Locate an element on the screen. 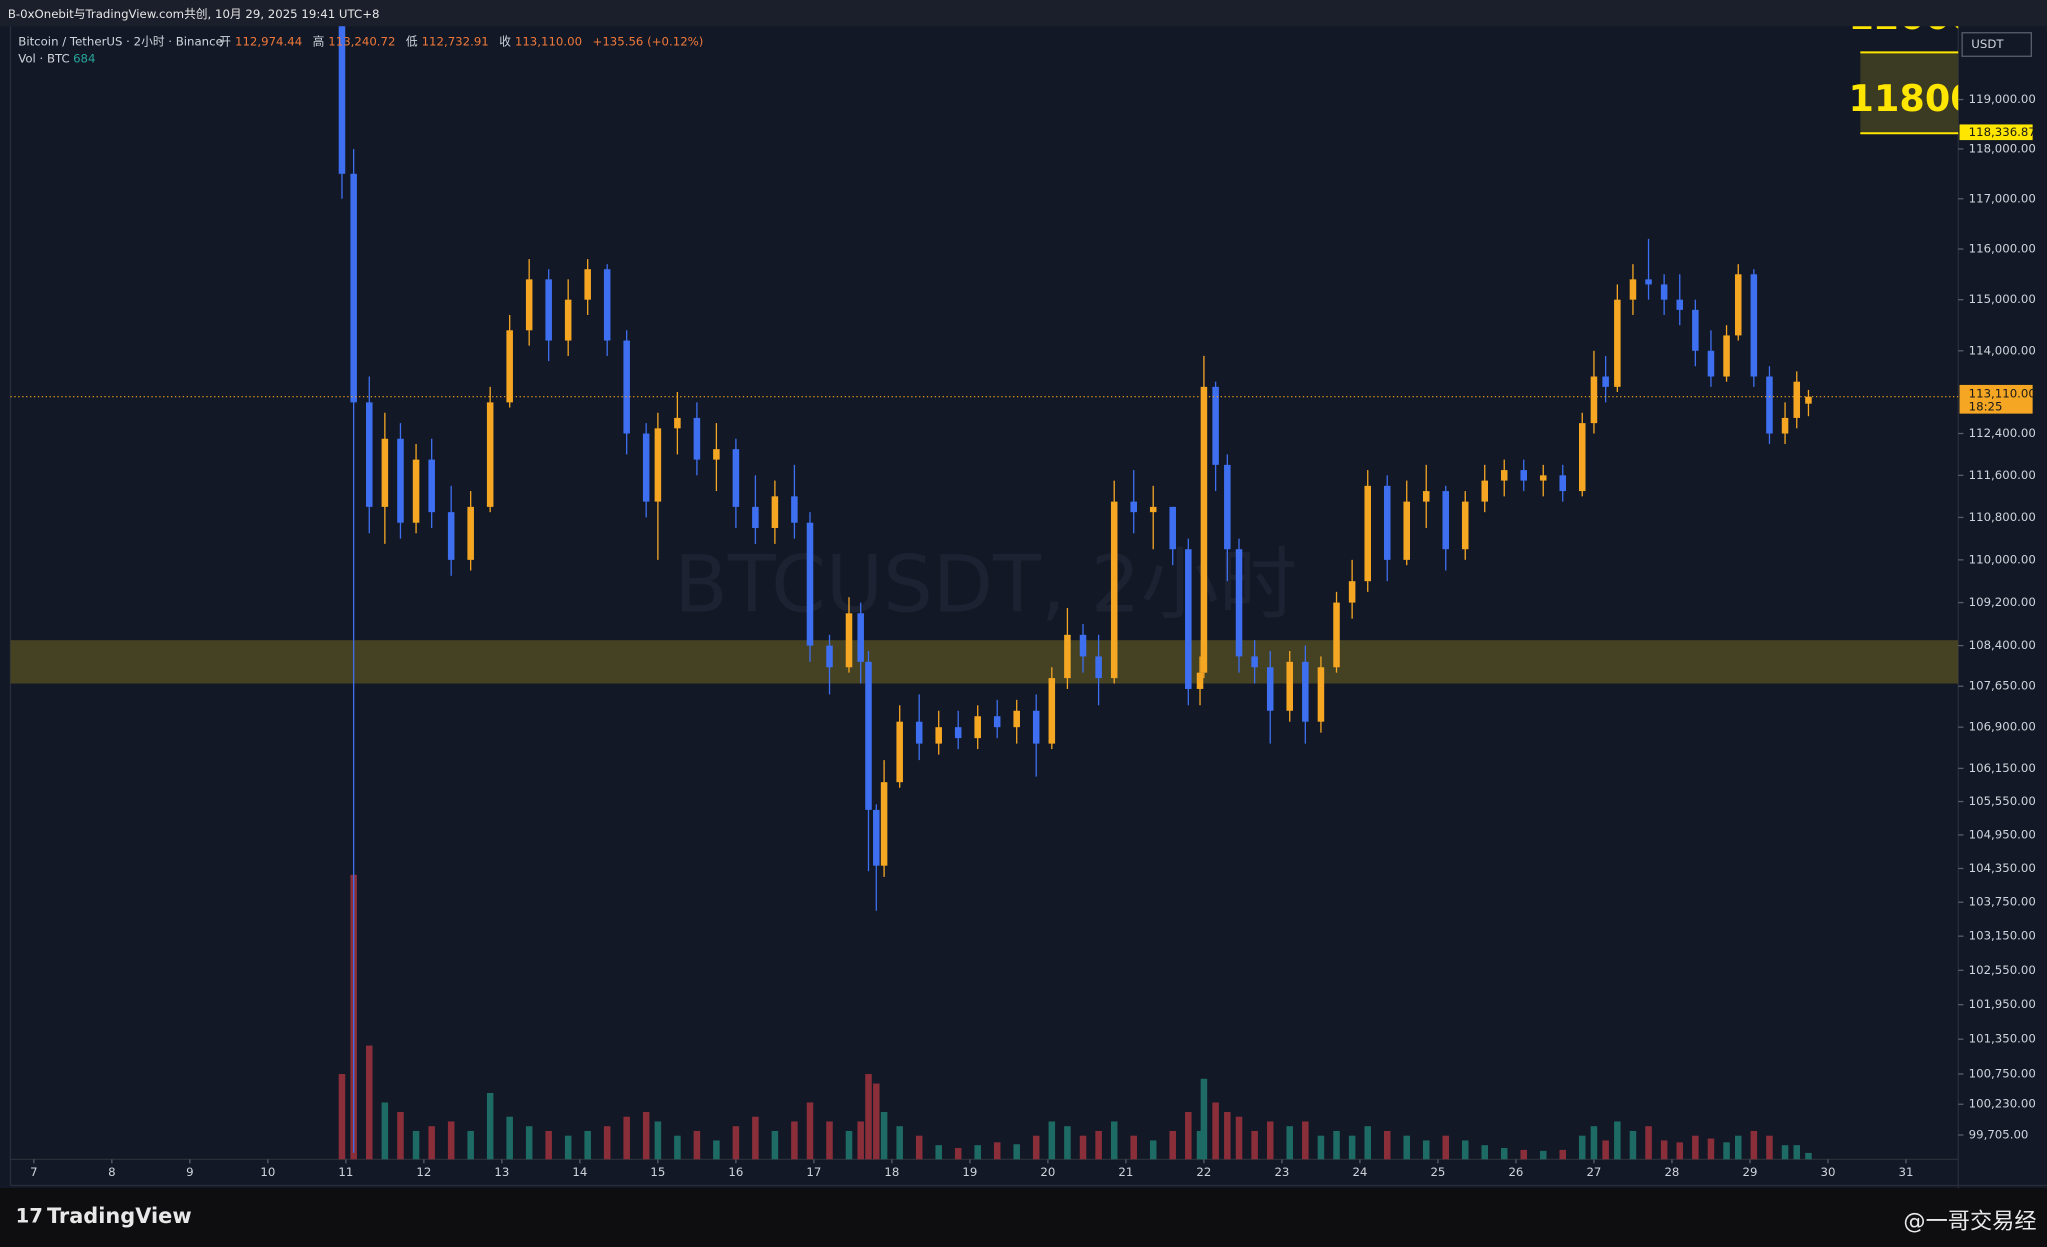 This screenshot has height=1247, width=2047. x-tick-label: 12 is located at coordinates (423, 1172).